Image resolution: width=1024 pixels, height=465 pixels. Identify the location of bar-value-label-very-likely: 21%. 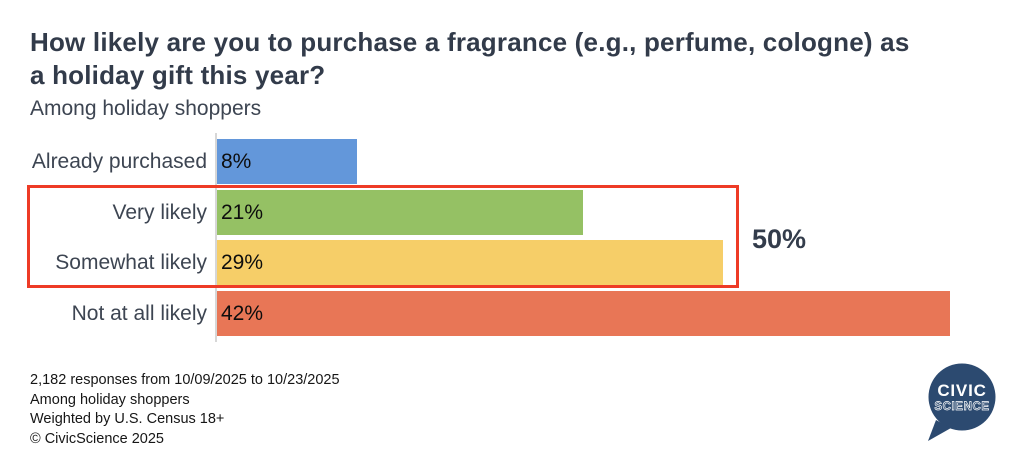
(242, 212).